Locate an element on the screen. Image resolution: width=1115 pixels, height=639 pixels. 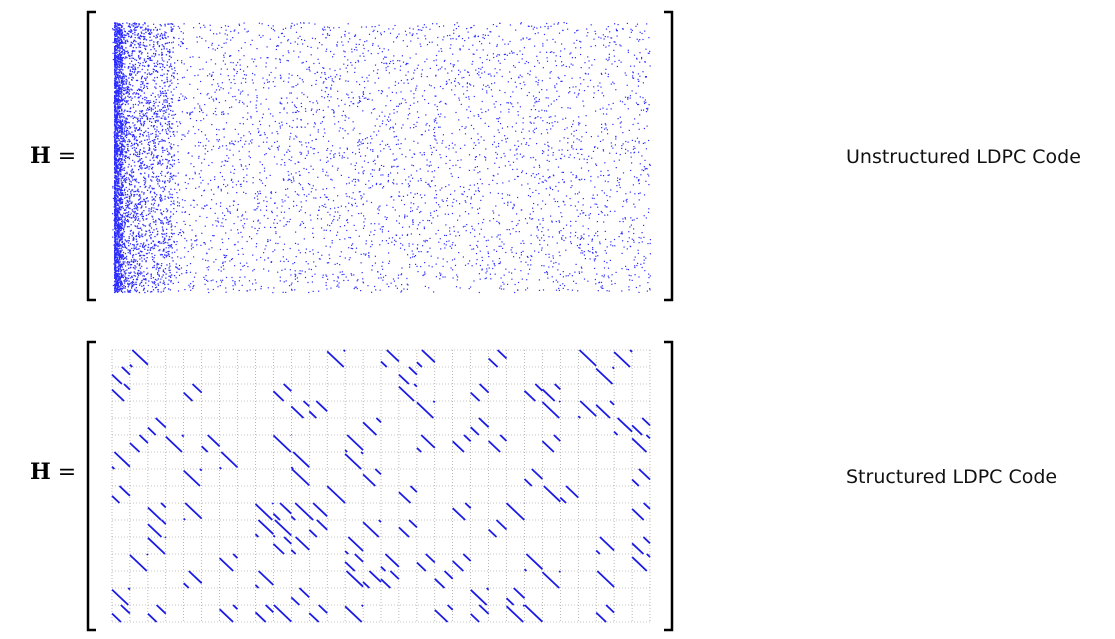
top-right-bracket is located at coordinates (669, 156).